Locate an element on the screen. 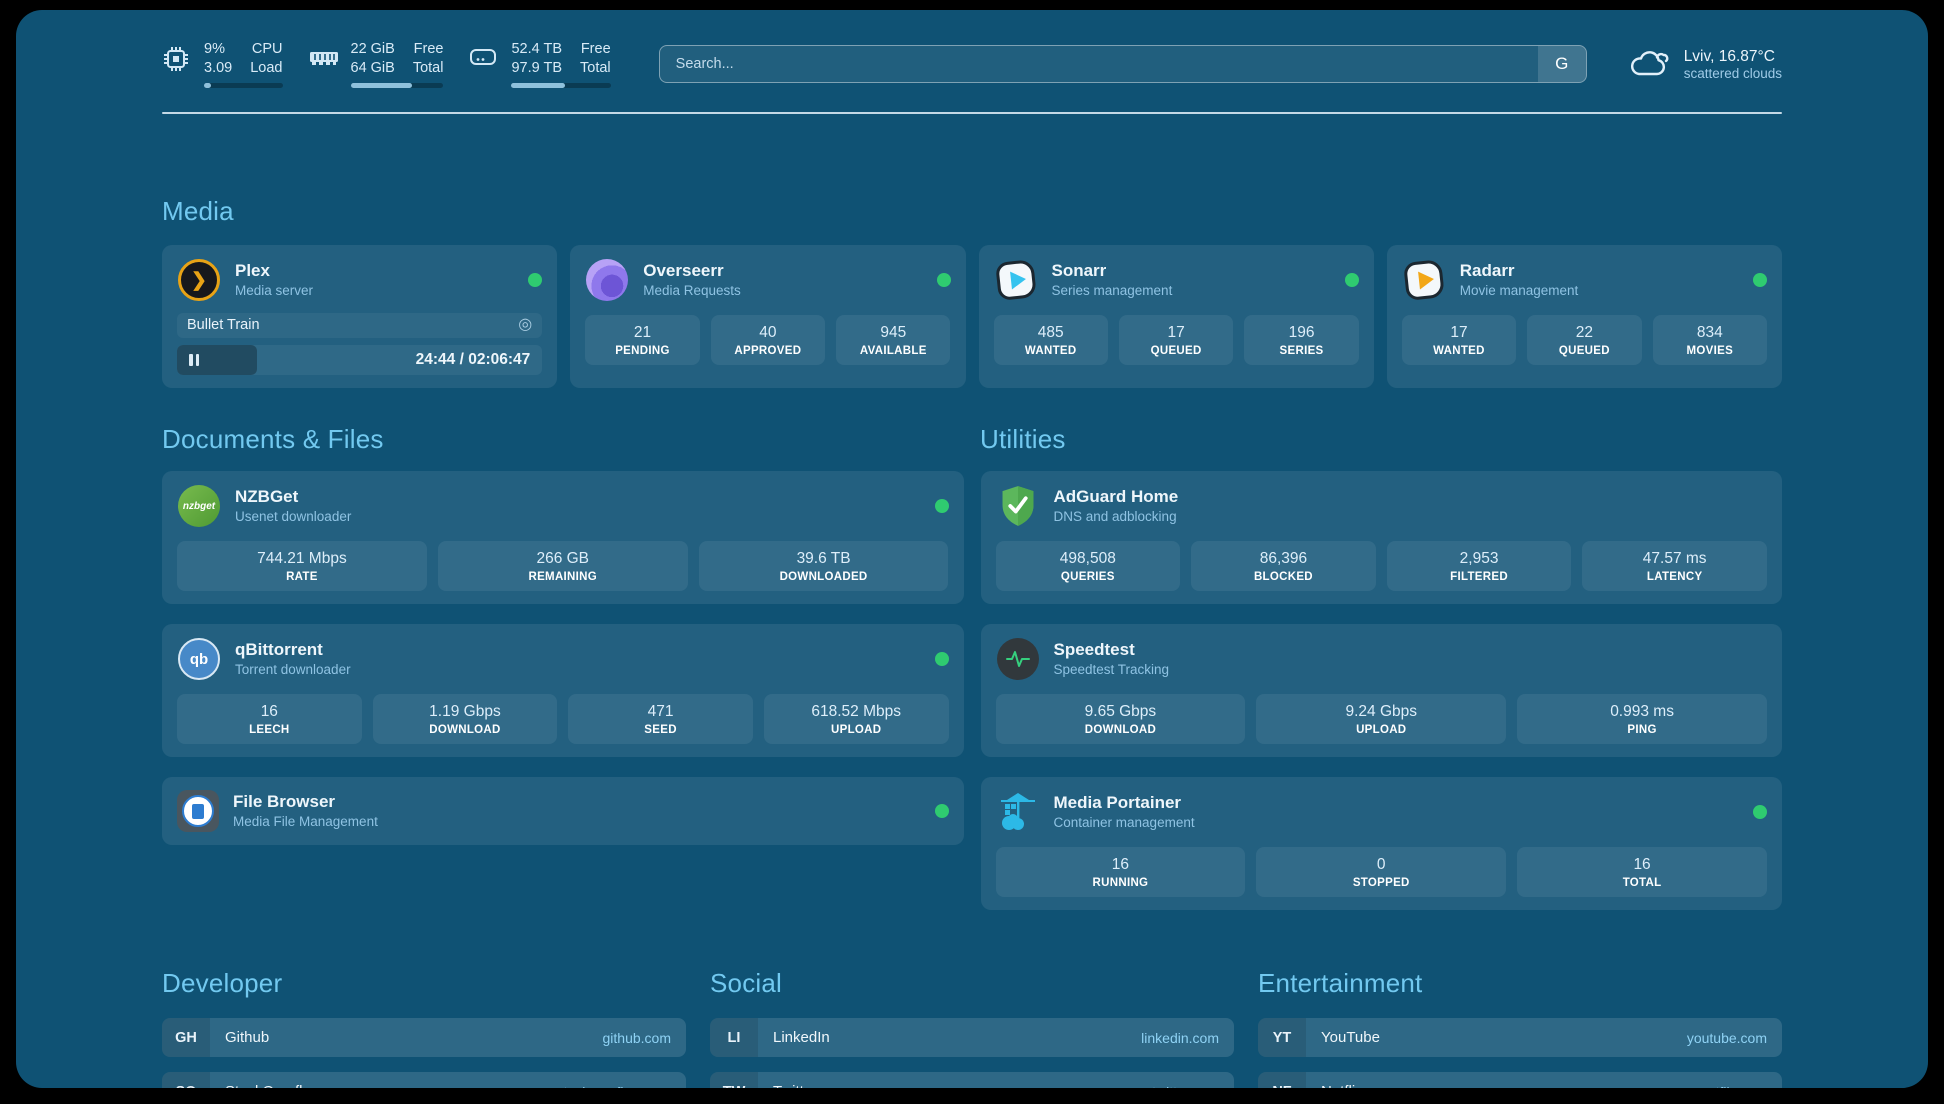 The height and width of the screenshot is (1104, 1944). search-bar: G is located at coordinates (1122, 64).